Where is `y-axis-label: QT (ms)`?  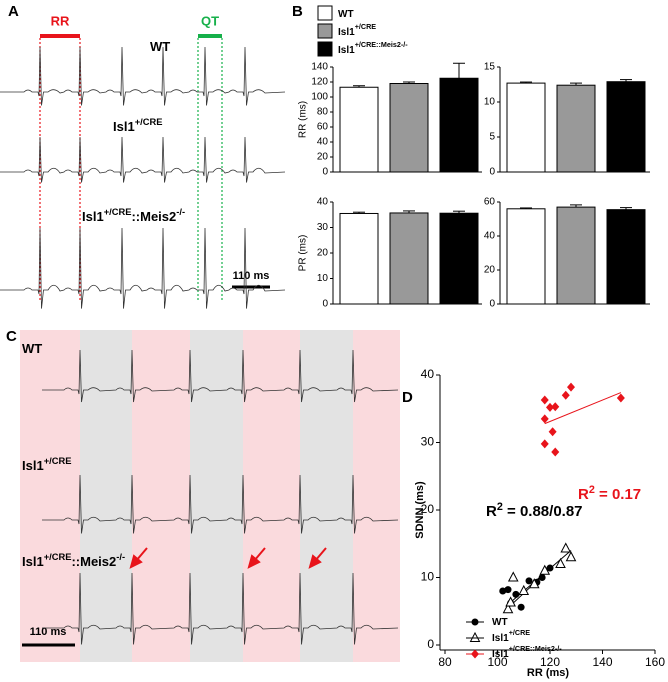
y-axis-label: QT (ms) is located at coordinates (470, 253).